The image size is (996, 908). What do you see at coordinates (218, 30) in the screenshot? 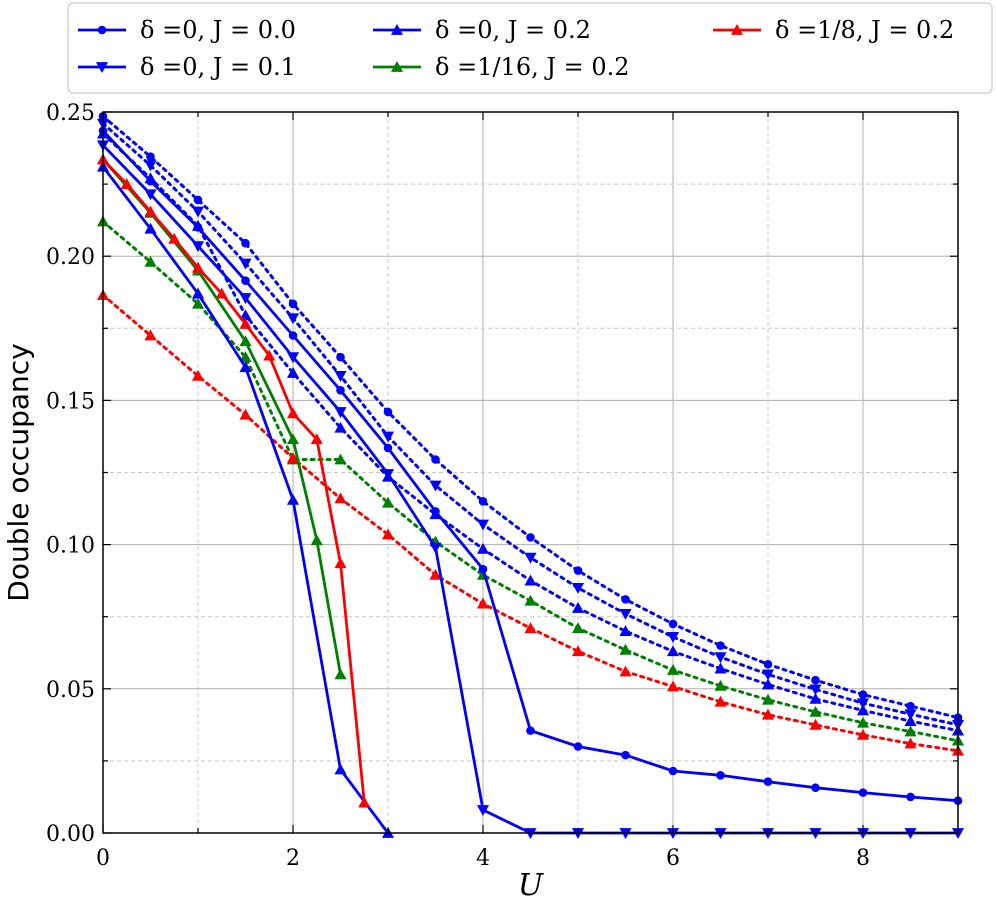
I see `legend-label: δ =0, J = 0.0` at bounding box center [218, 30].